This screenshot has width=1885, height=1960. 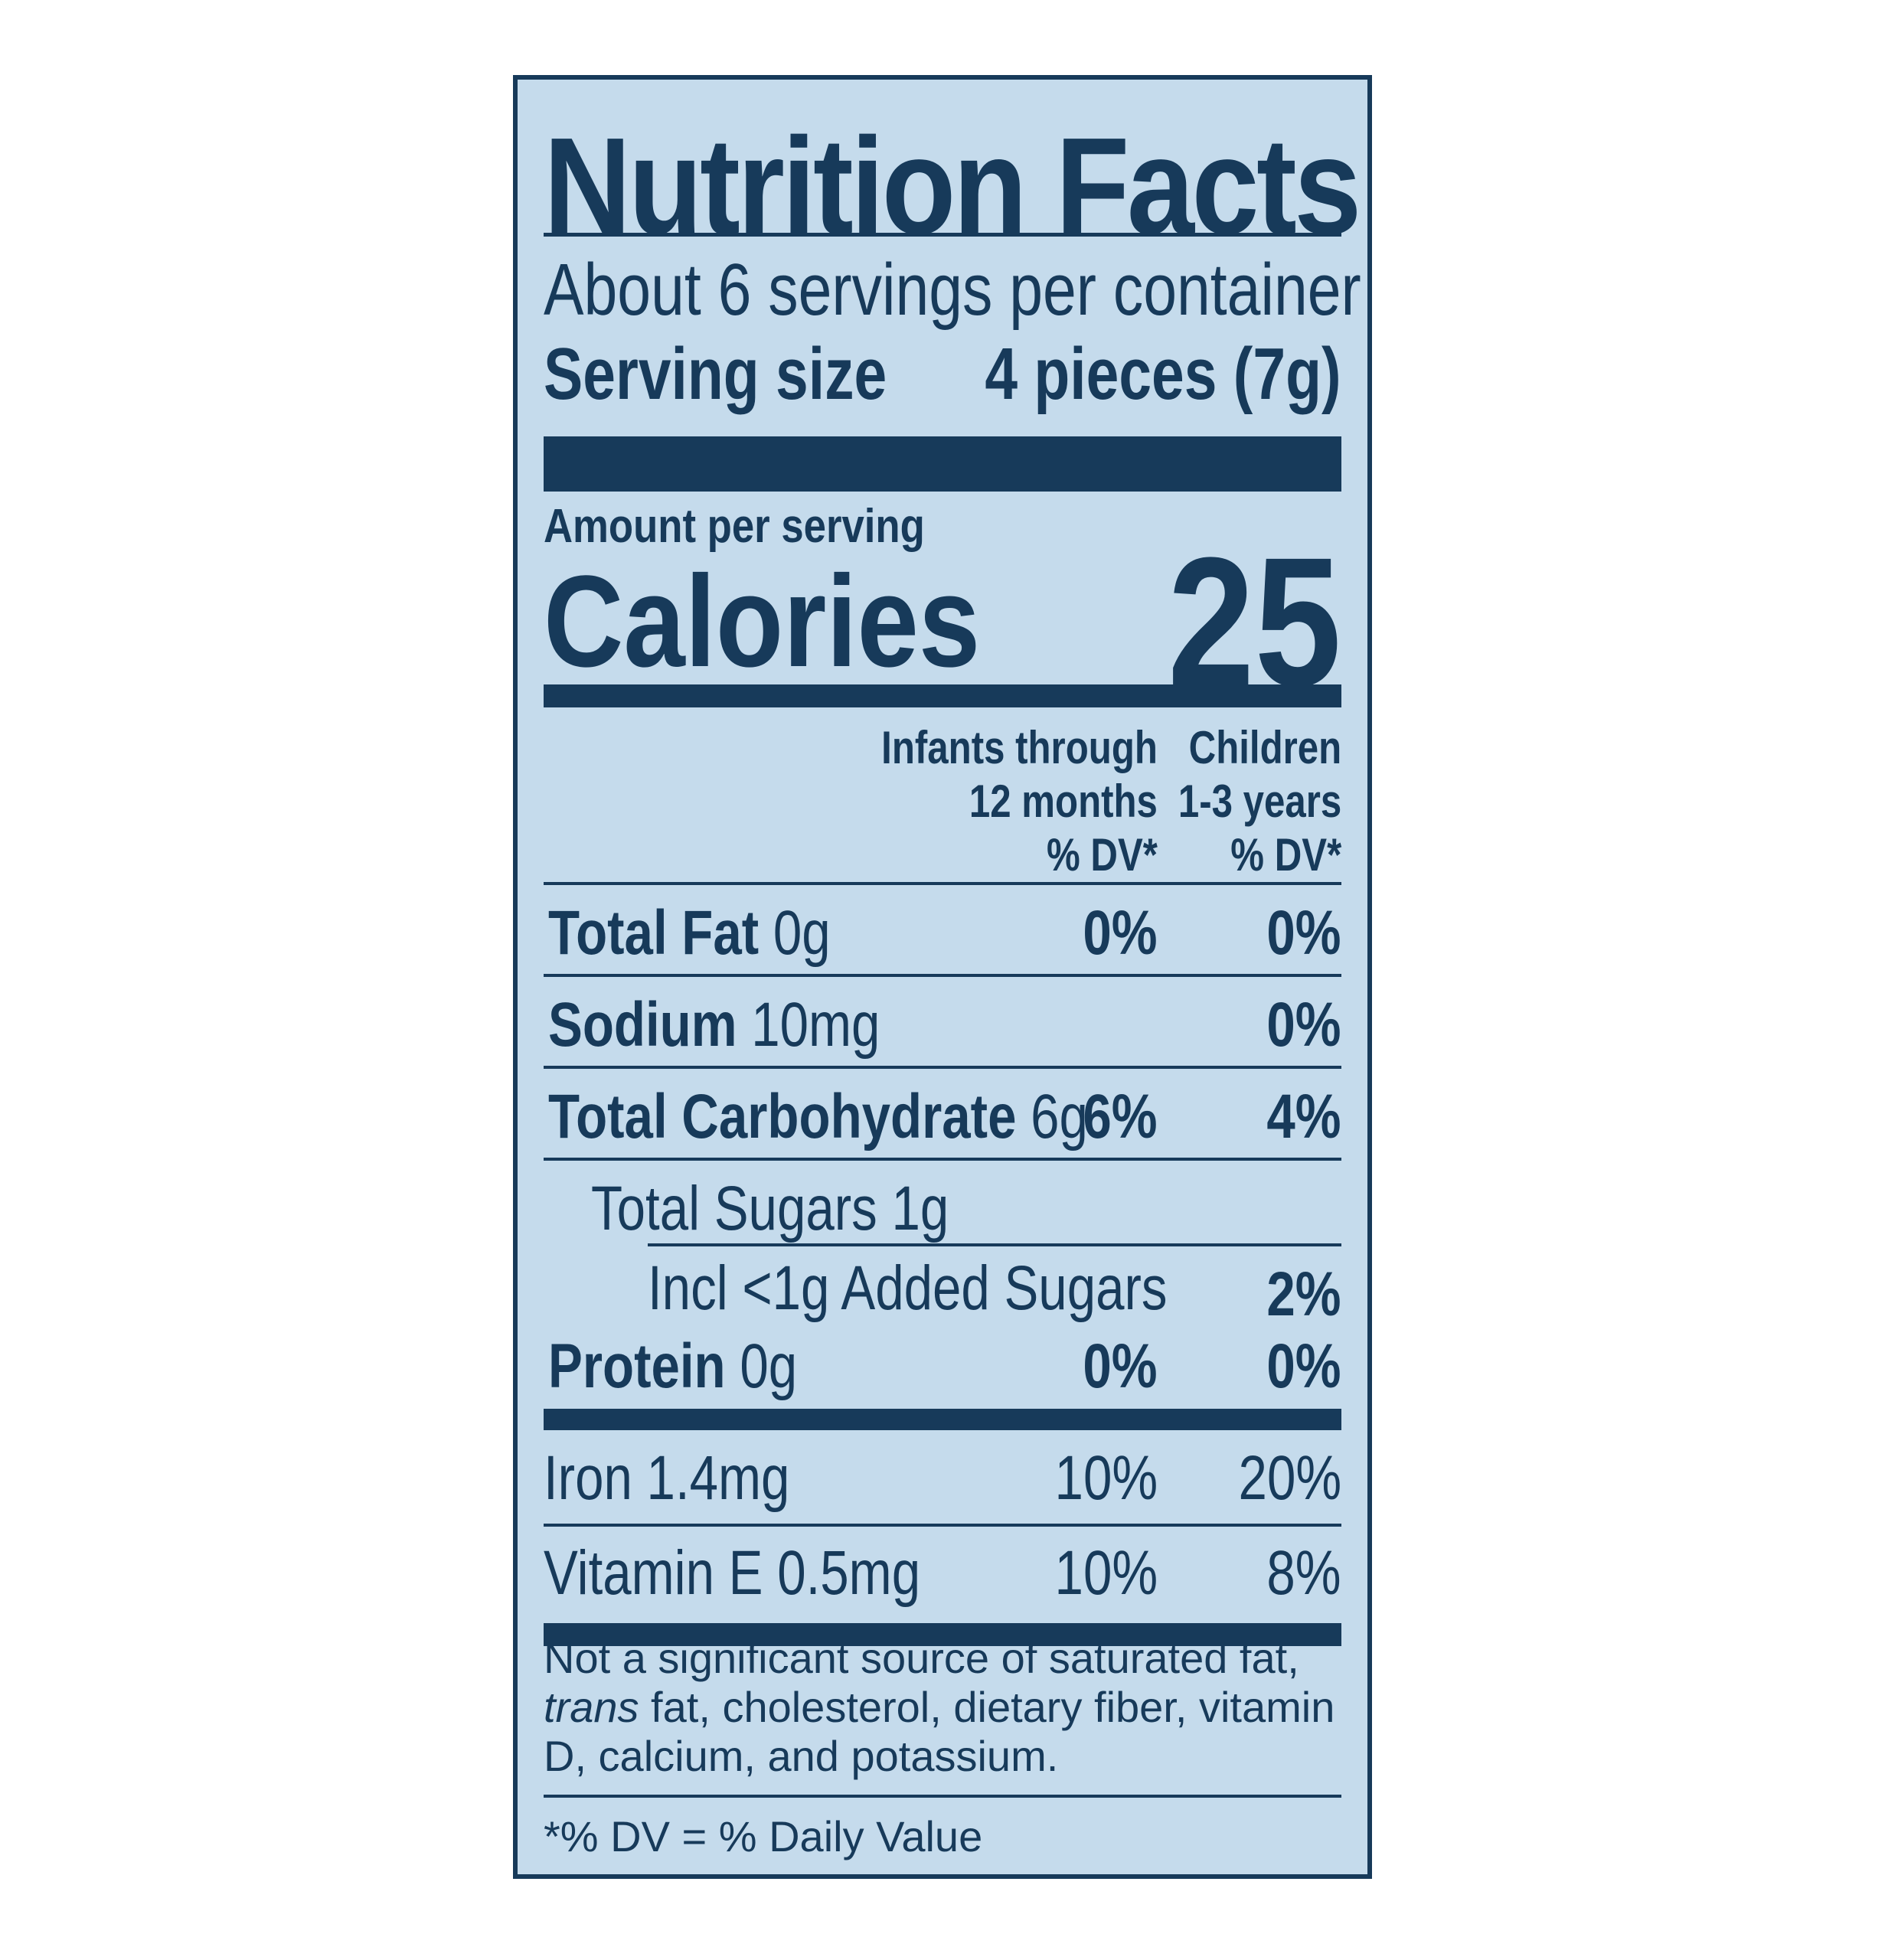 I want to click on dv-children: 2%, so click(x=1303, y=1294).